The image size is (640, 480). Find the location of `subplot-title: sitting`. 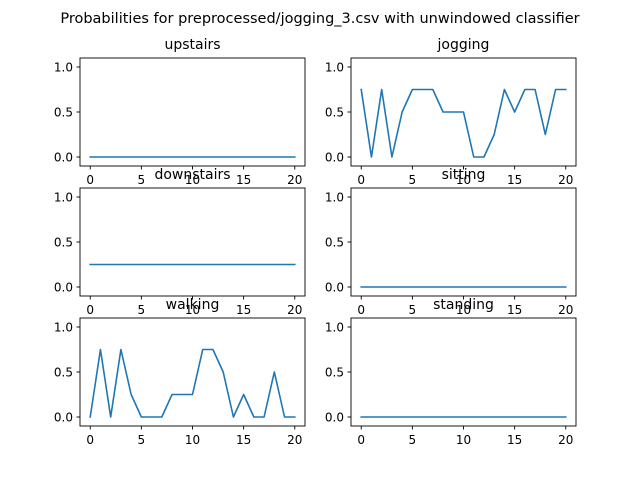

subplot-title: sitting is located at coordinates (464, 175).